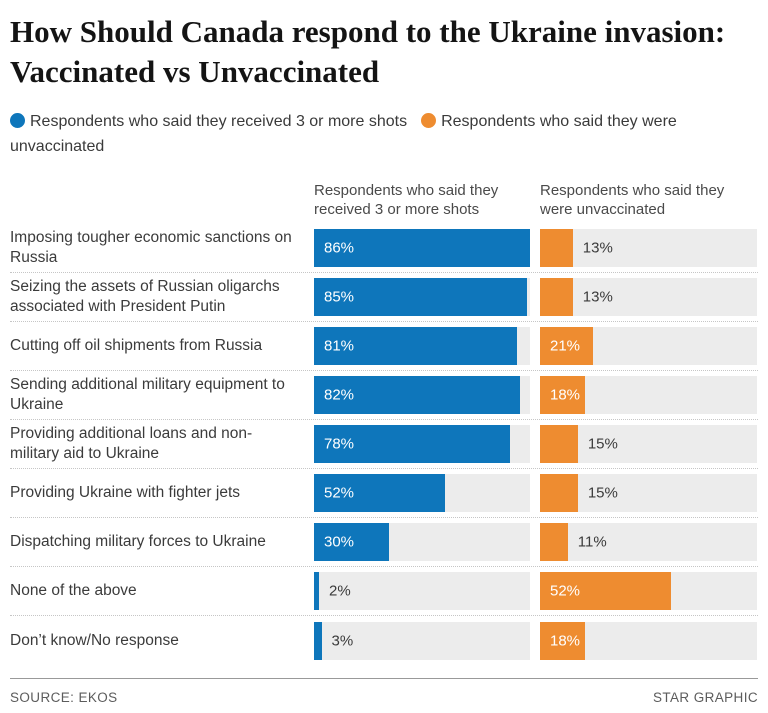 The image size is (768, 713). Describe the element at coordinates (384, 691) in the screenshot. I see `footer: SOURCE: EKOS STAR GRAPHIC` at that location.